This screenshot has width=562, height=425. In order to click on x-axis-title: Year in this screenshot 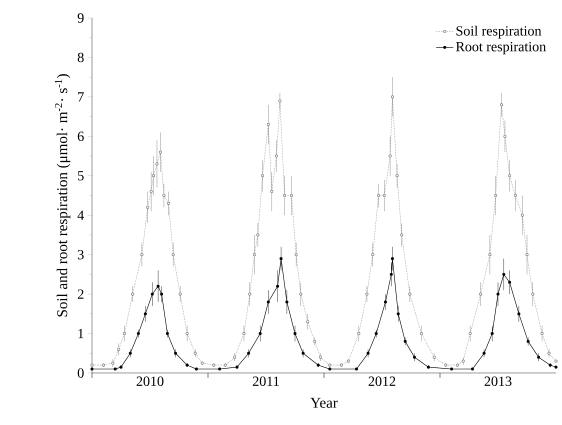, I will do `click(324, 403)`.